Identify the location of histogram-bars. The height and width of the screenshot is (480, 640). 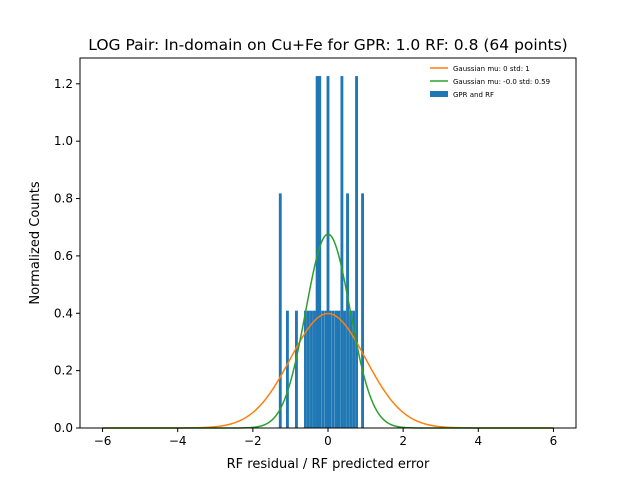
(321, 252).